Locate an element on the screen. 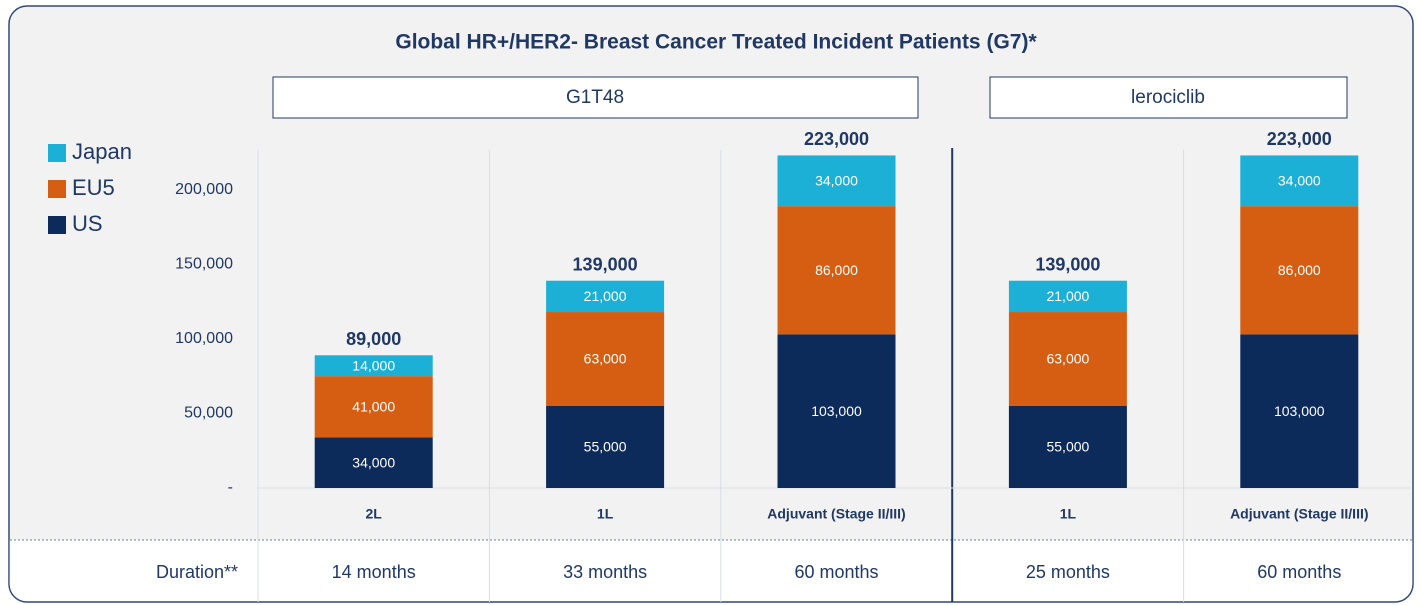 The image size is (1422, 605). value-label: 41,000 is located at coordinates (373, 406).